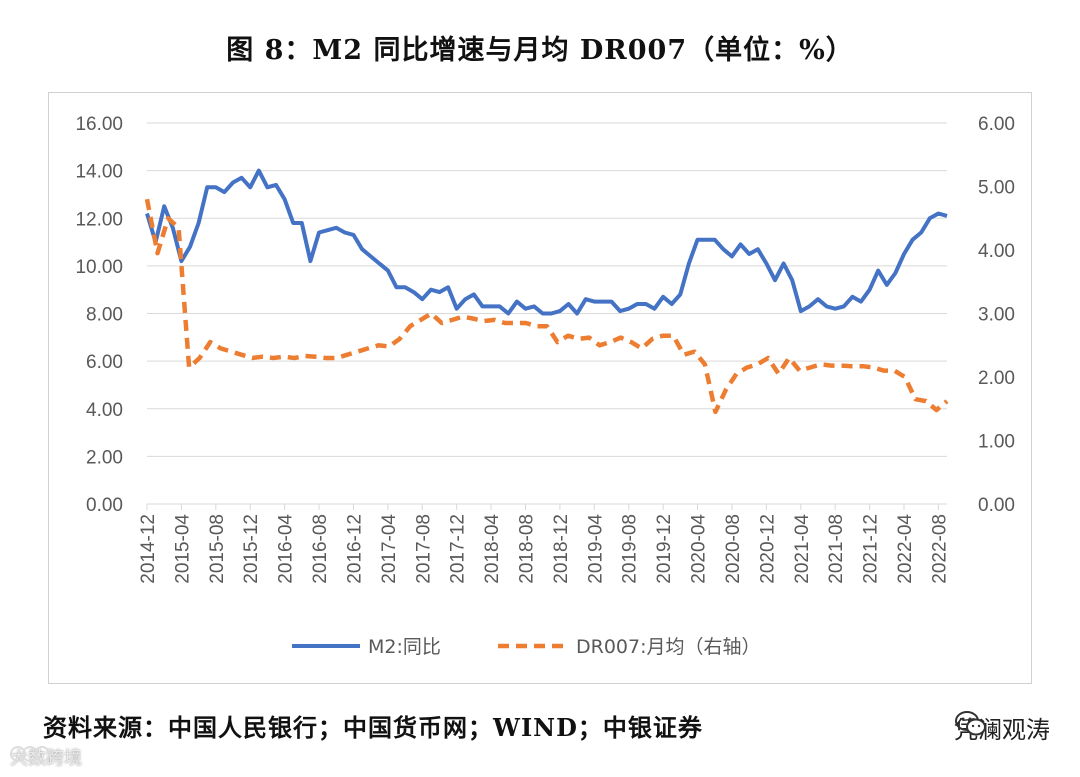  Describe the element at coordinates (99, 172) in the screenshot. I see `left-y-tick-label: 14.00` at that location.